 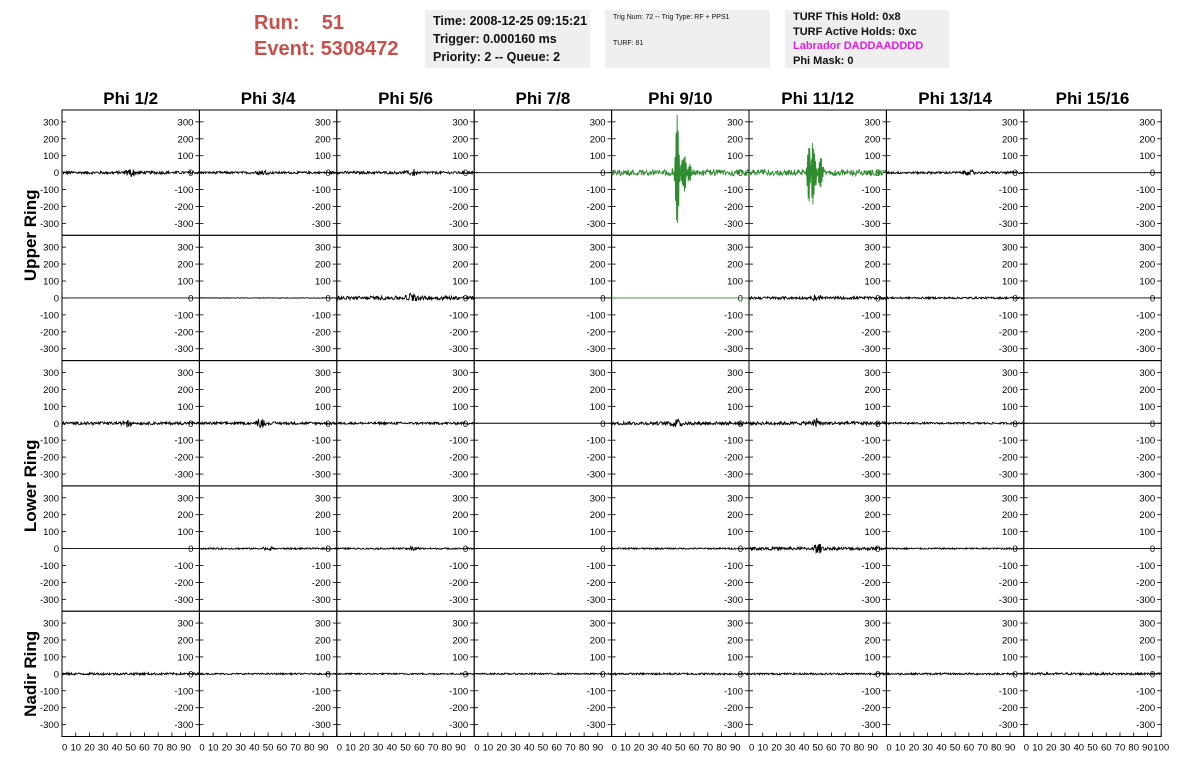 What do you see at coordinates (955, 98) in the screenshot?
I see `column-header-7: Phi 13/14` at bounding box center [955, 98].